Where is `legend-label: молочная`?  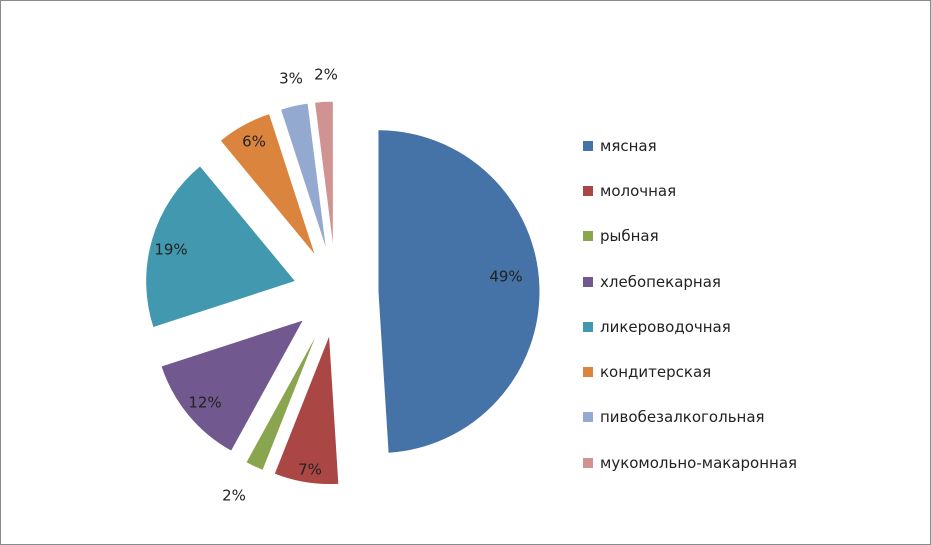 legend-label: молочная is located at coordinates (638, 190).